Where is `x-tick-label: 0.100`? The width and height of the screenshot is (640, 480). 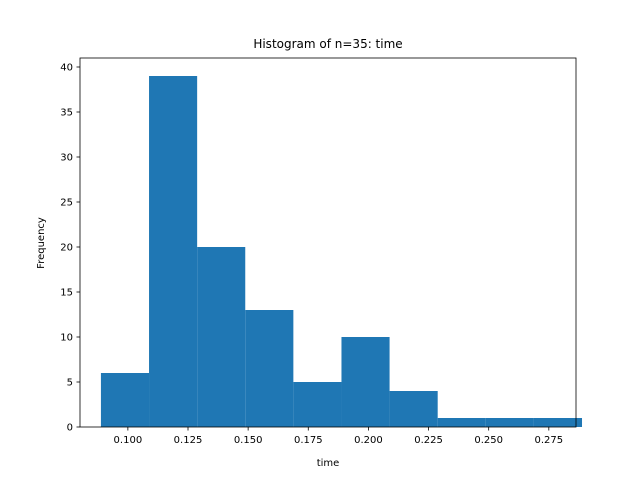 x-tick-label: 0.100 is located at coordinates (128, 440).